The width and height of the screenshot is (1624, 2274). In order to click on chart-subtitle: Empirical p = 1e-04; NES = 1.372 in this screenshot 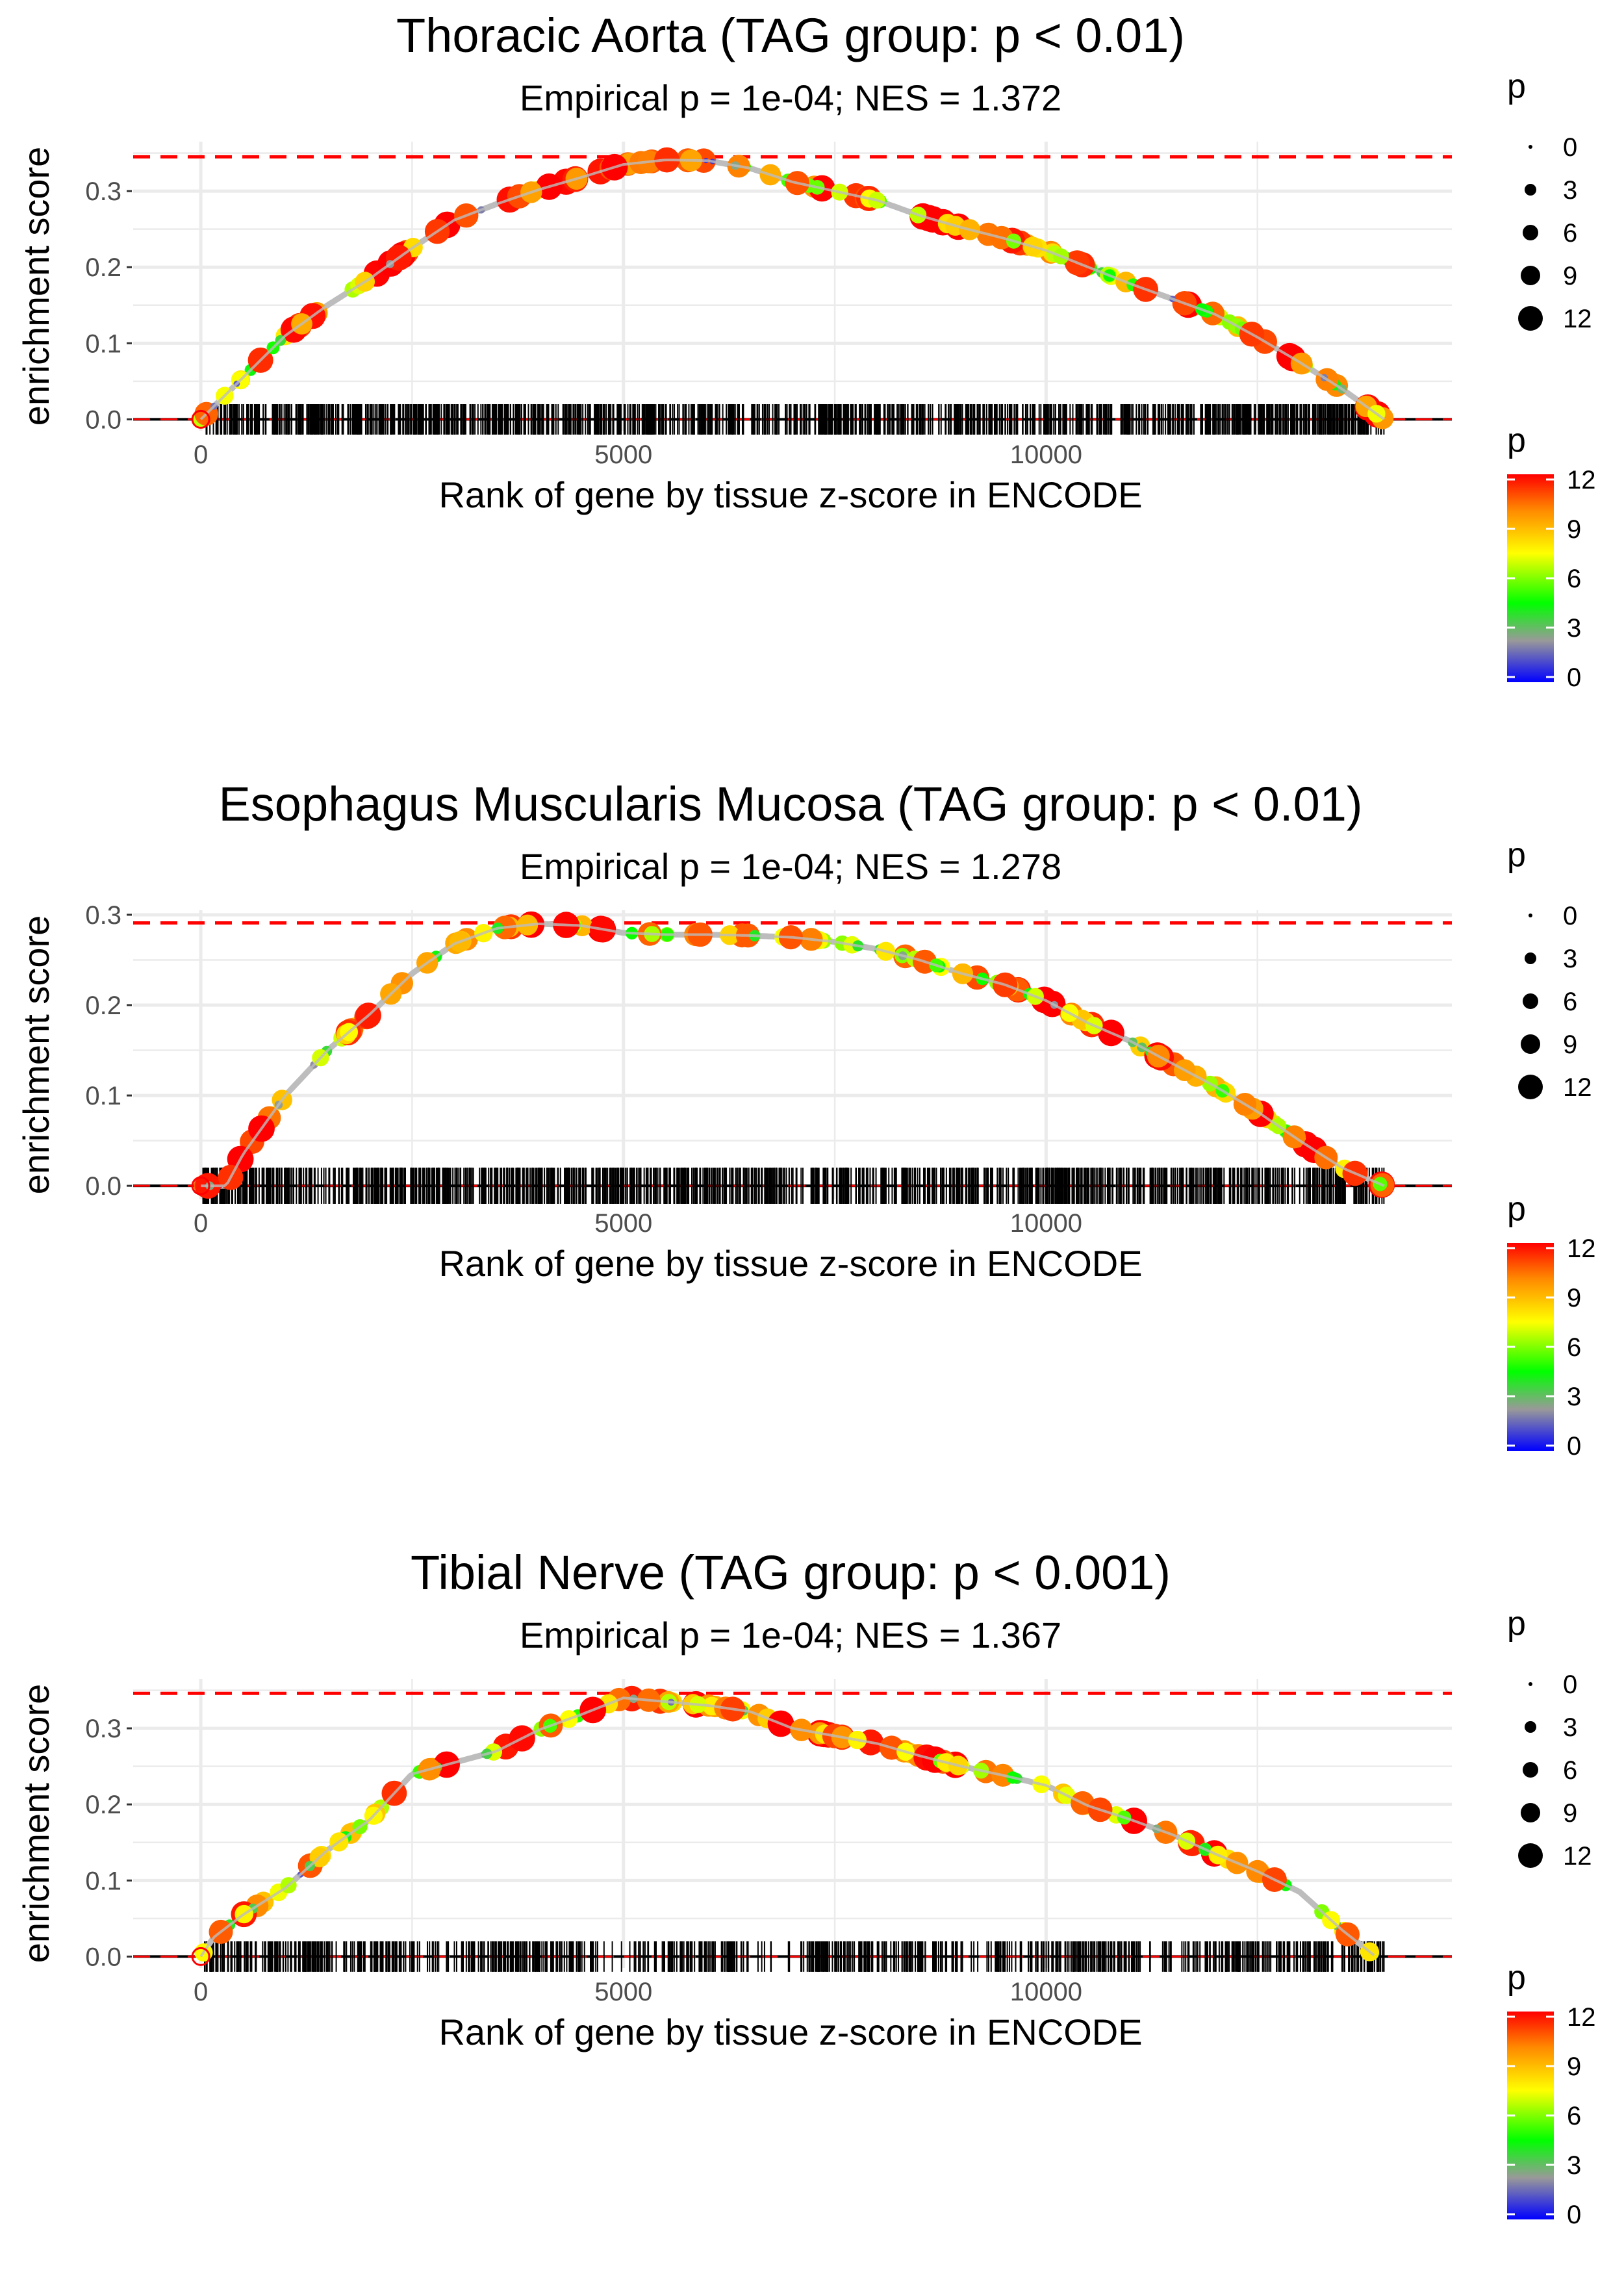, I will do `click(790, 97)`.